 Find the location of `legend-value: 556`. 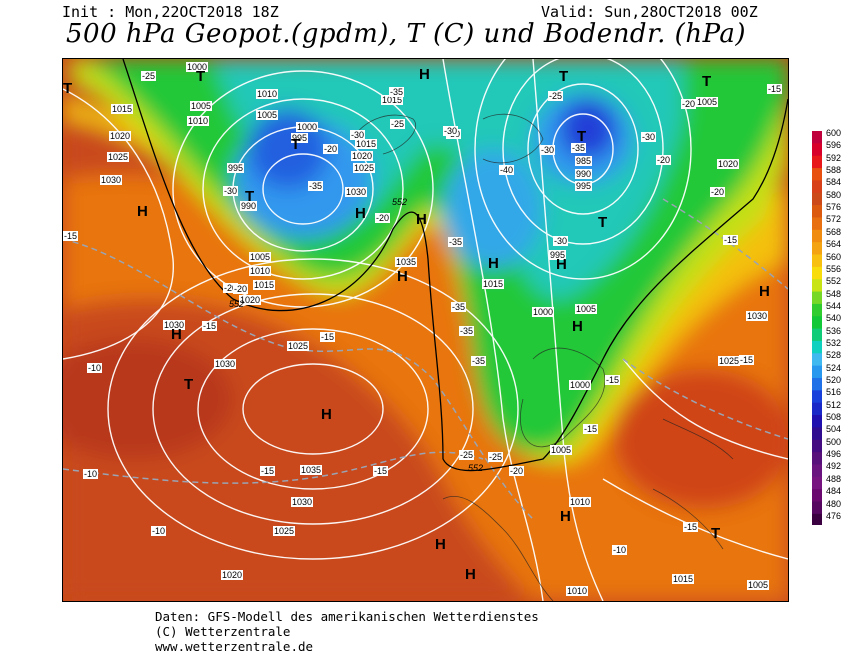

legend-value: 556 is located at coordinates (834, 268).